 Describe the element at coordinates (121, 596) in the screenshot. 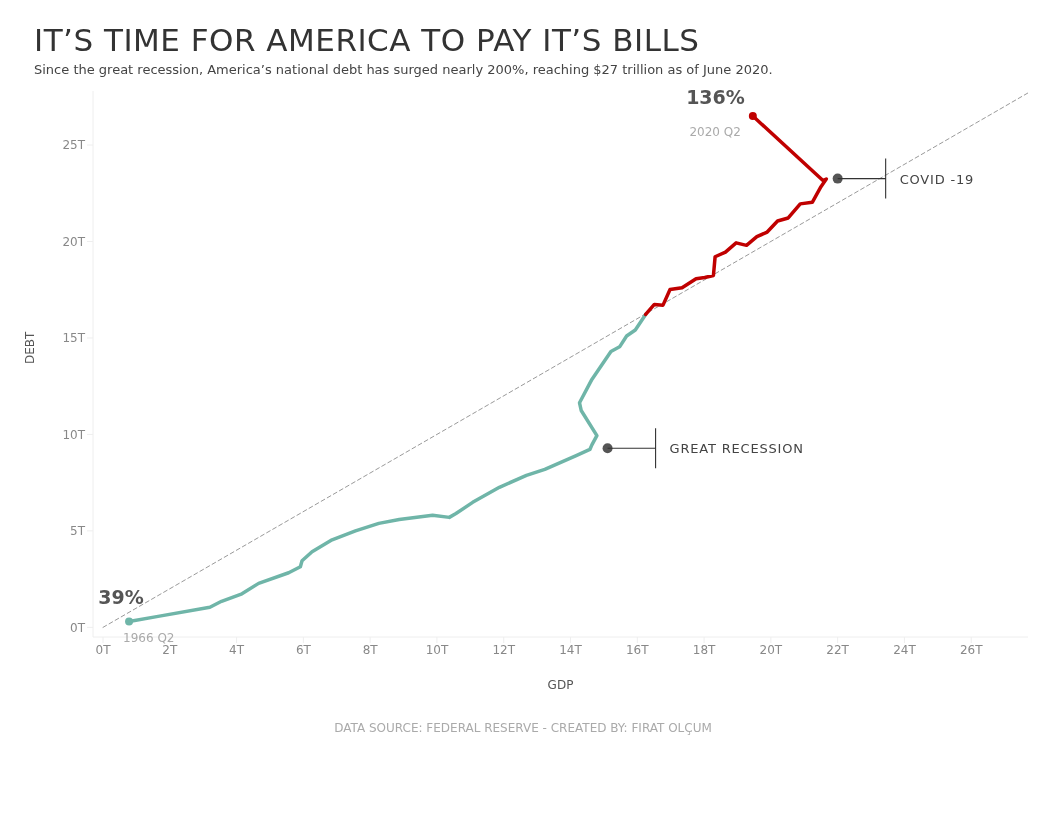

I see `annotation: 39%` at that location.